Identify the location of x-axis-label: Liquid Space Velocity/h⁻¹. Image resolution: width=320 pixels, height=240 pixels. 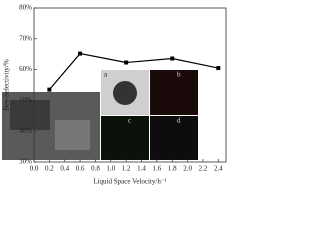
(129, 182).